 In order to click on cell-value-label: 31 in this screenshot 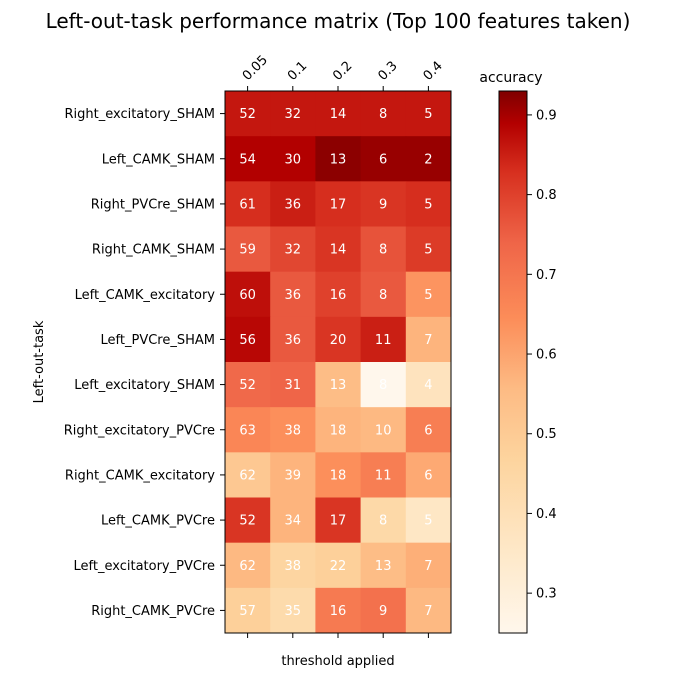, I will do `click(293, 385)`.